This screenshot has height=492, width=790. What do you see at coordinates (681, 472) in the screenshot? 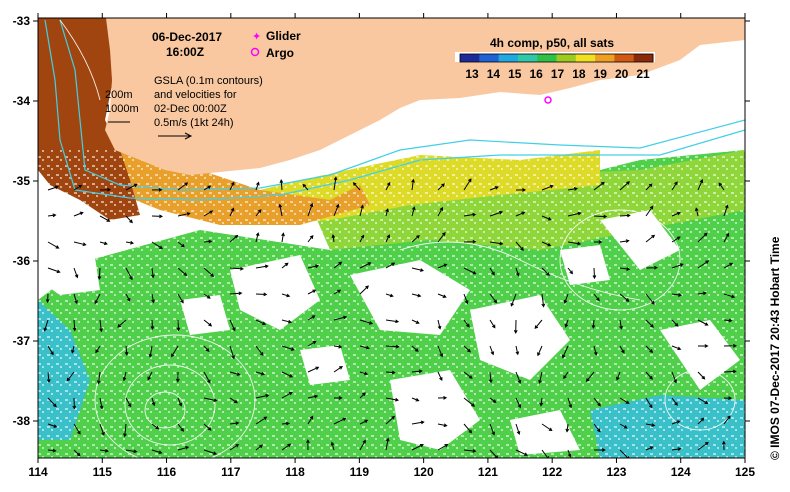
I see `x-tick-label: 124` at bounding box center [681, 472].